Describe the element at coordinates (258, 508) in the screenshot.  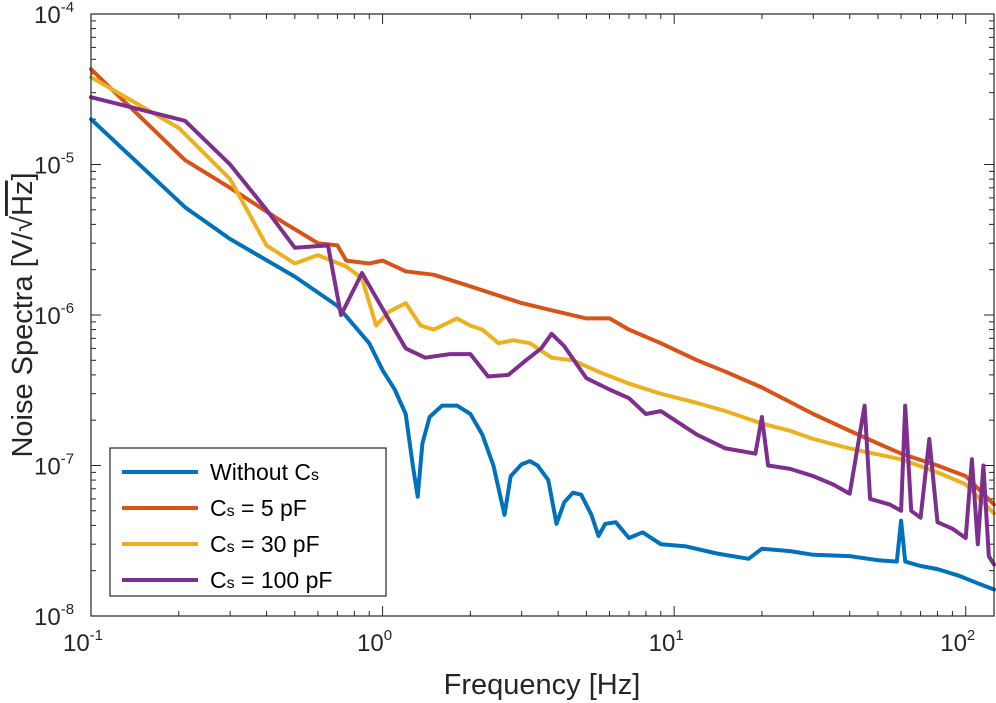
I see `legend-label-2: Cs = 5 pF` at that location.